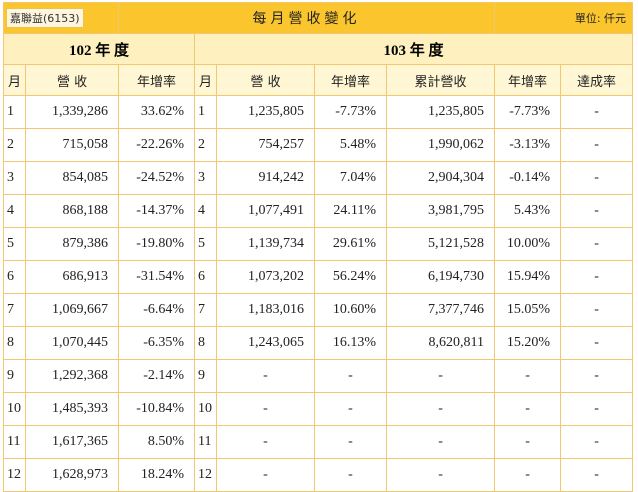 Image resolution: width=638 pixels, height=492 pixels. I want to click on col-header-cumulative-yoy: 年增率, so click(528, 80).